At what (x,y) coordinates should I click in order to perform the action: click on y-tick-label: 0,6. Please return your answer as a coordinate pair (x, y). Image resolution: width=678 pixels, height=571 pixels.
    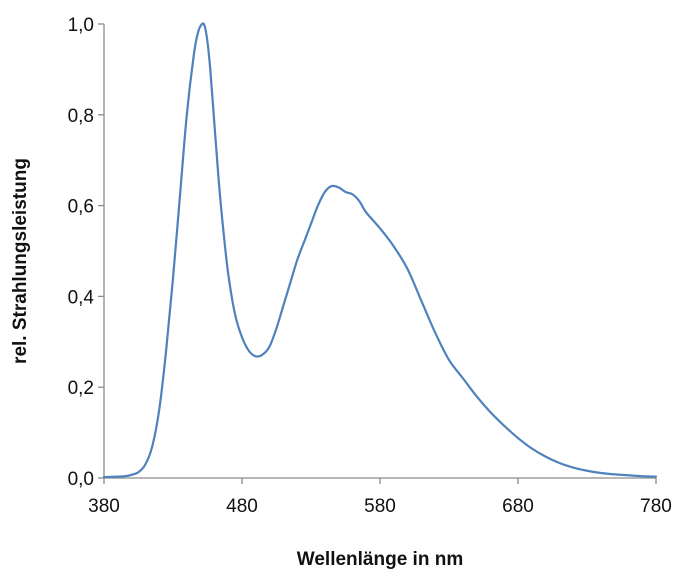
    Looking at the image, I should click on (81, 207).